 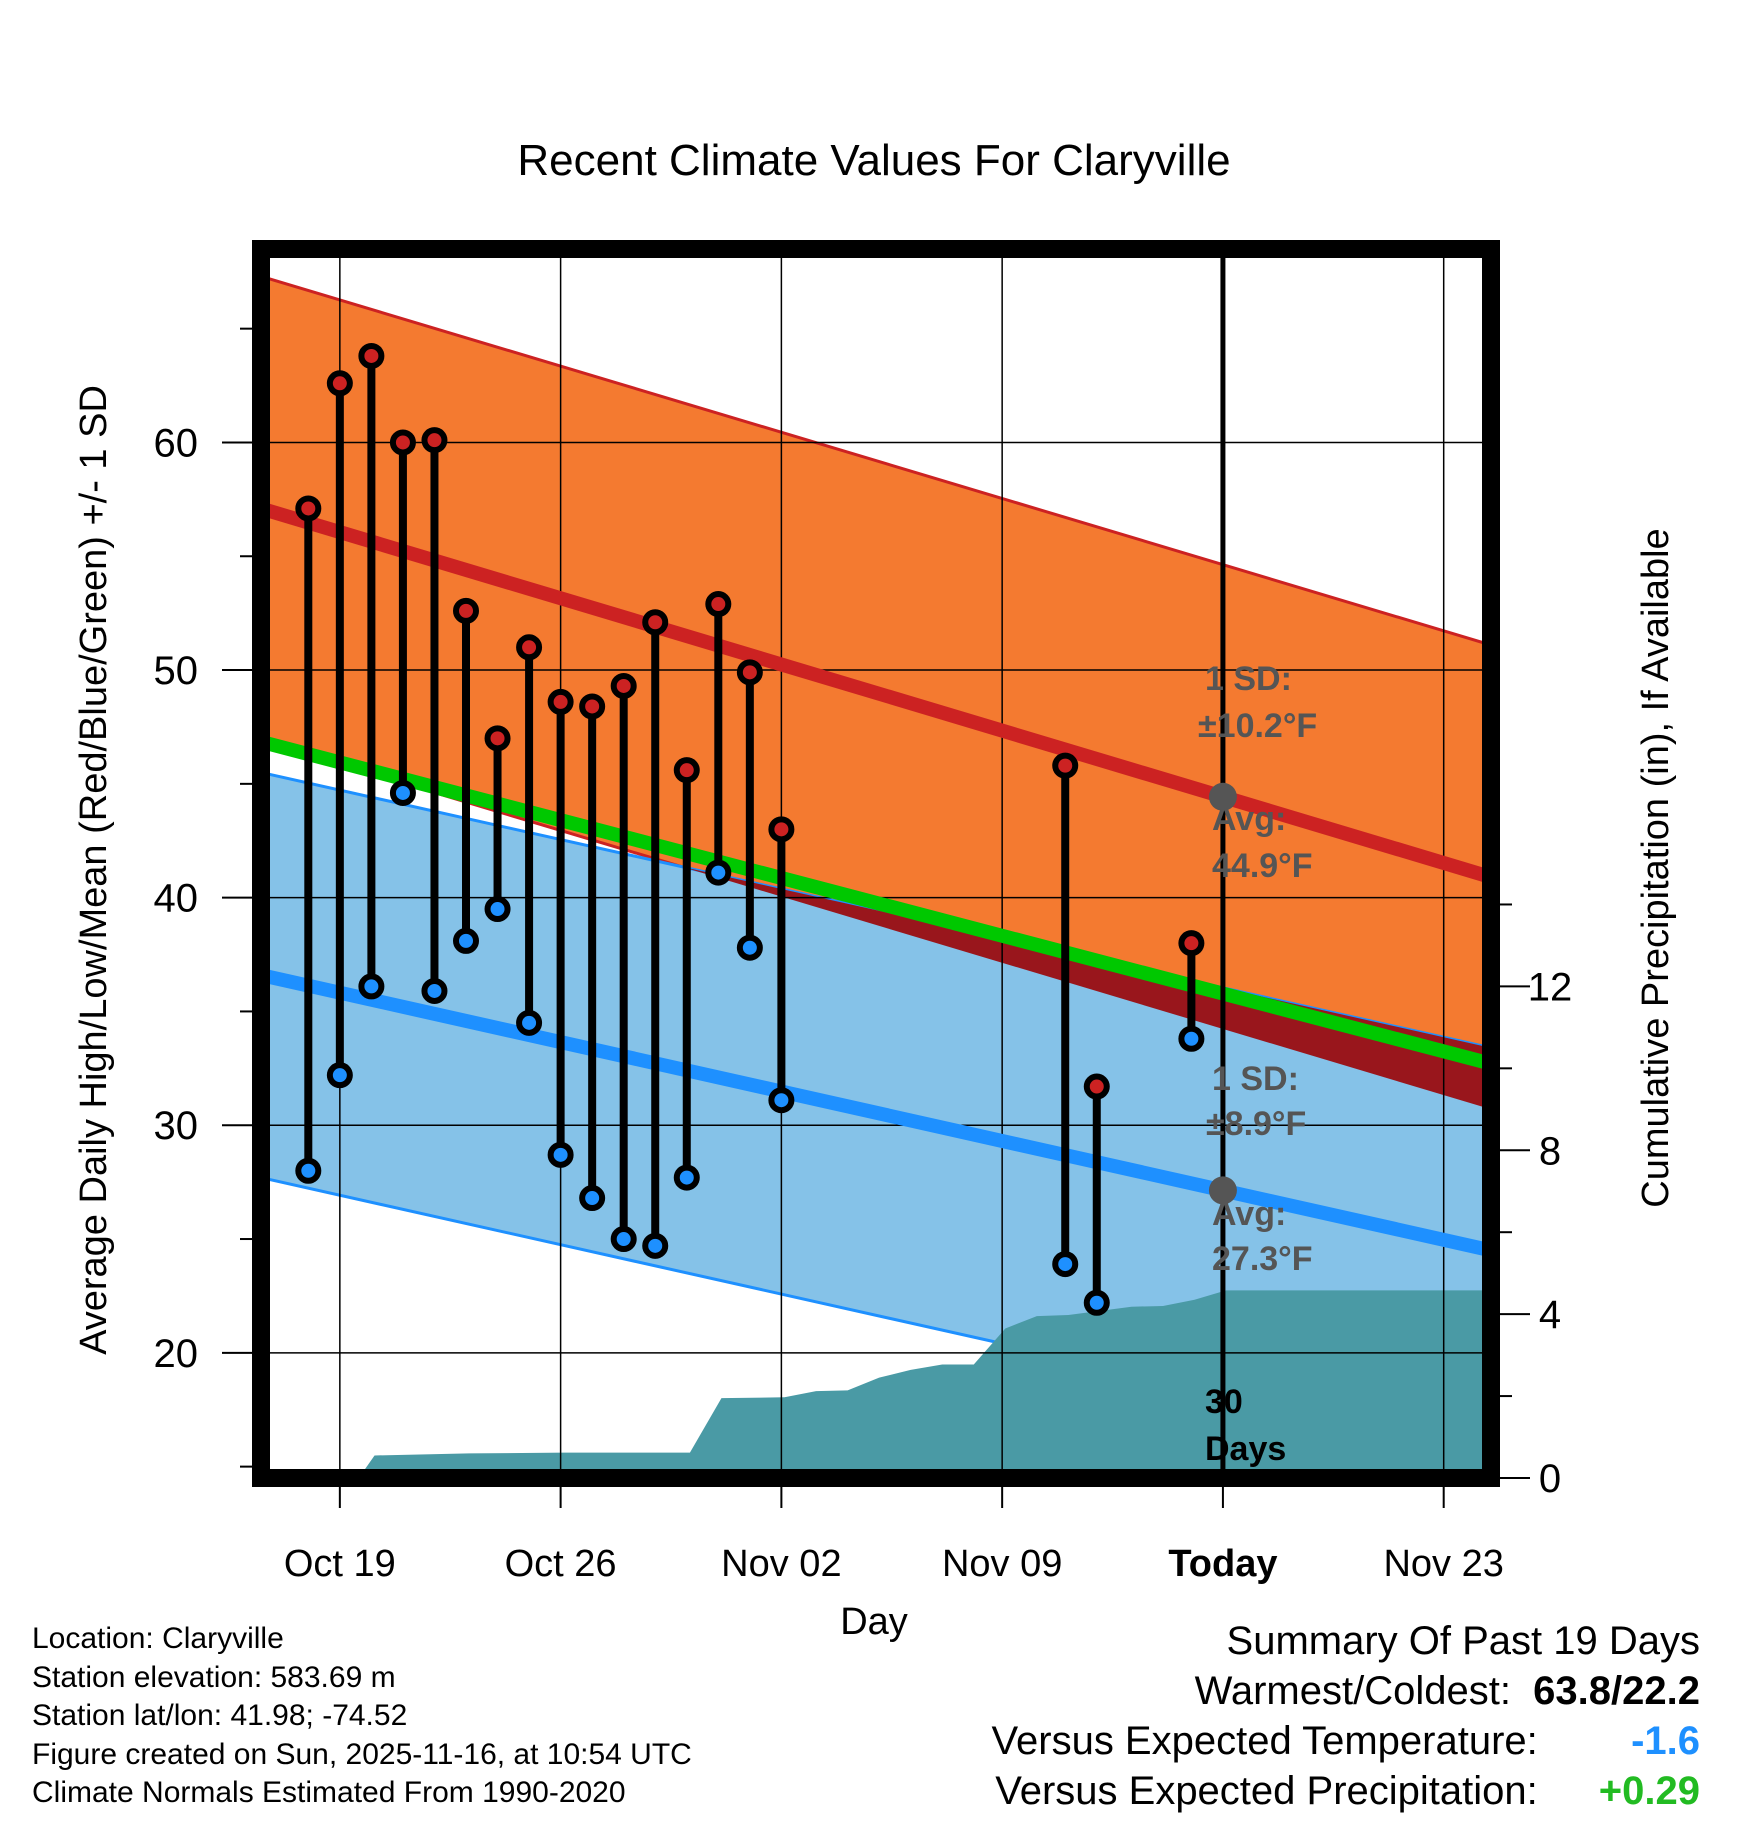 I want to click on x-tick-label: Nov 09, so click(x=1002, y=1564).